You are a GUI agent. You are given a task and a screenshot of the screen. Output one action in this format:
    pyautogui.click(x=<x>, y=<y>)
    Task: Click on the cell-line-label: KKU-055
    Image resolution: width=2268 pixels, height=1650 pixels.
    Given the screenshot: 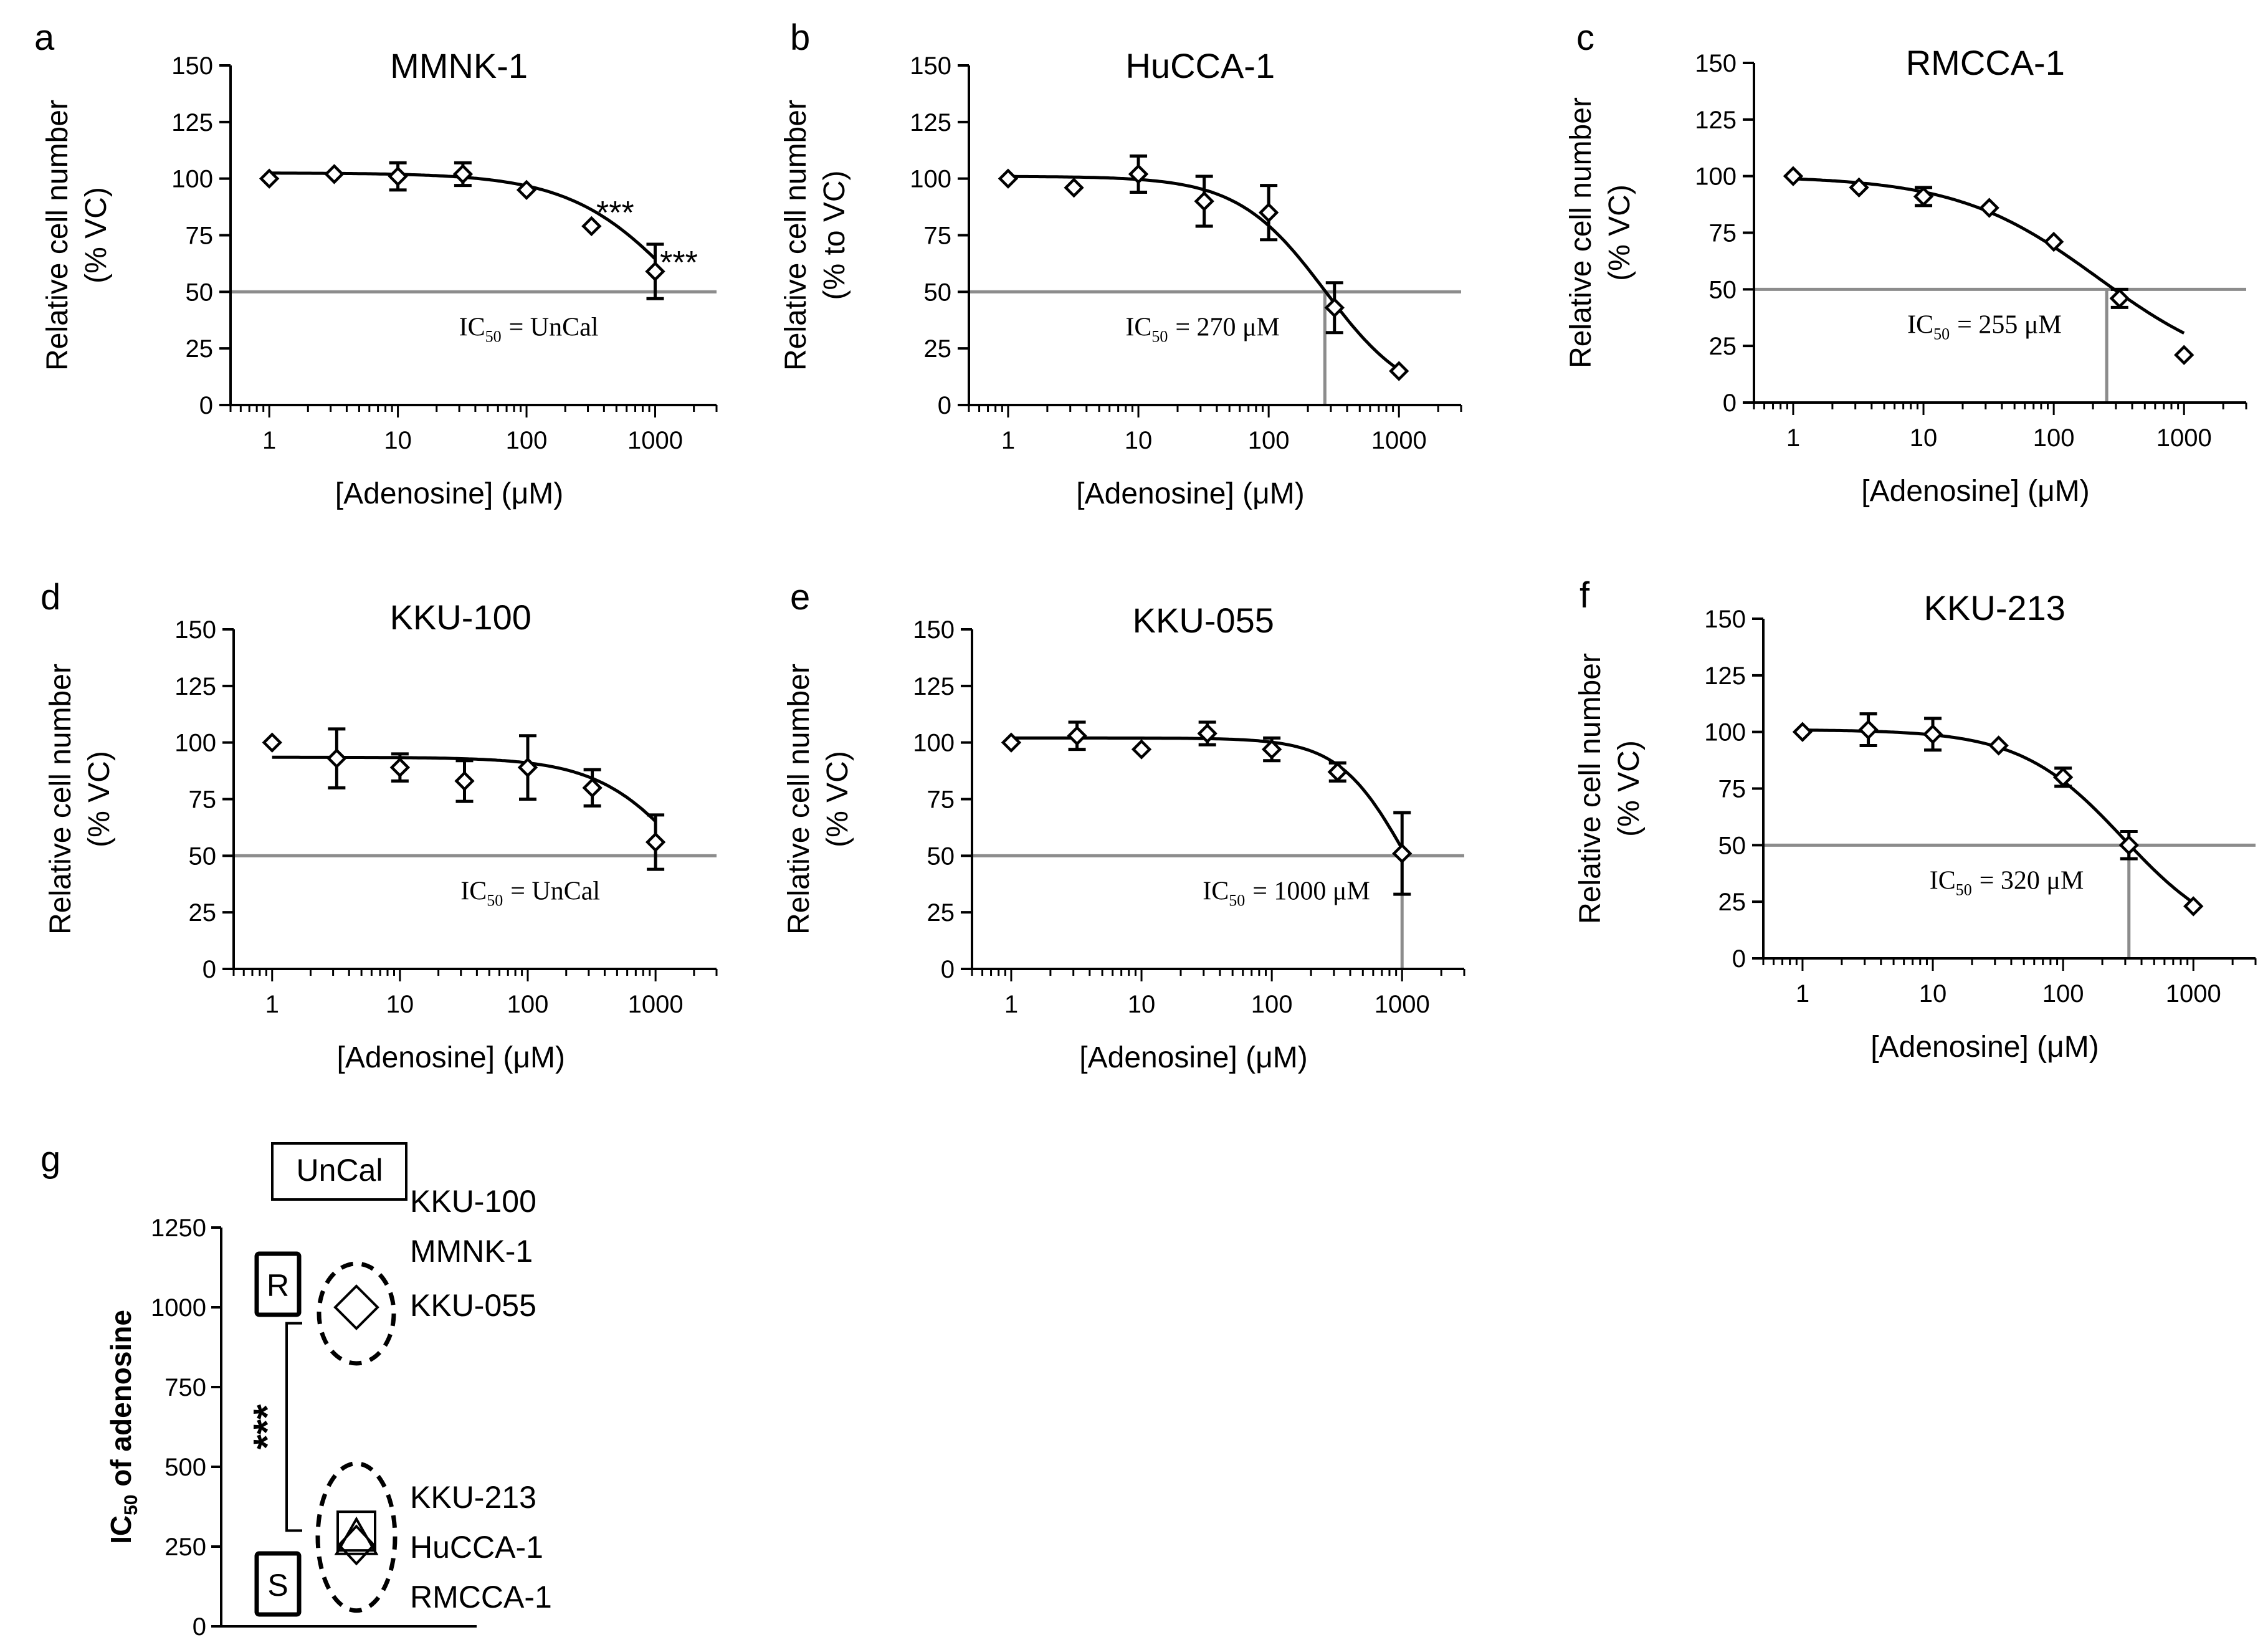 What is the action you would take?
    pyautogui.click(x=473, y=1305)
    